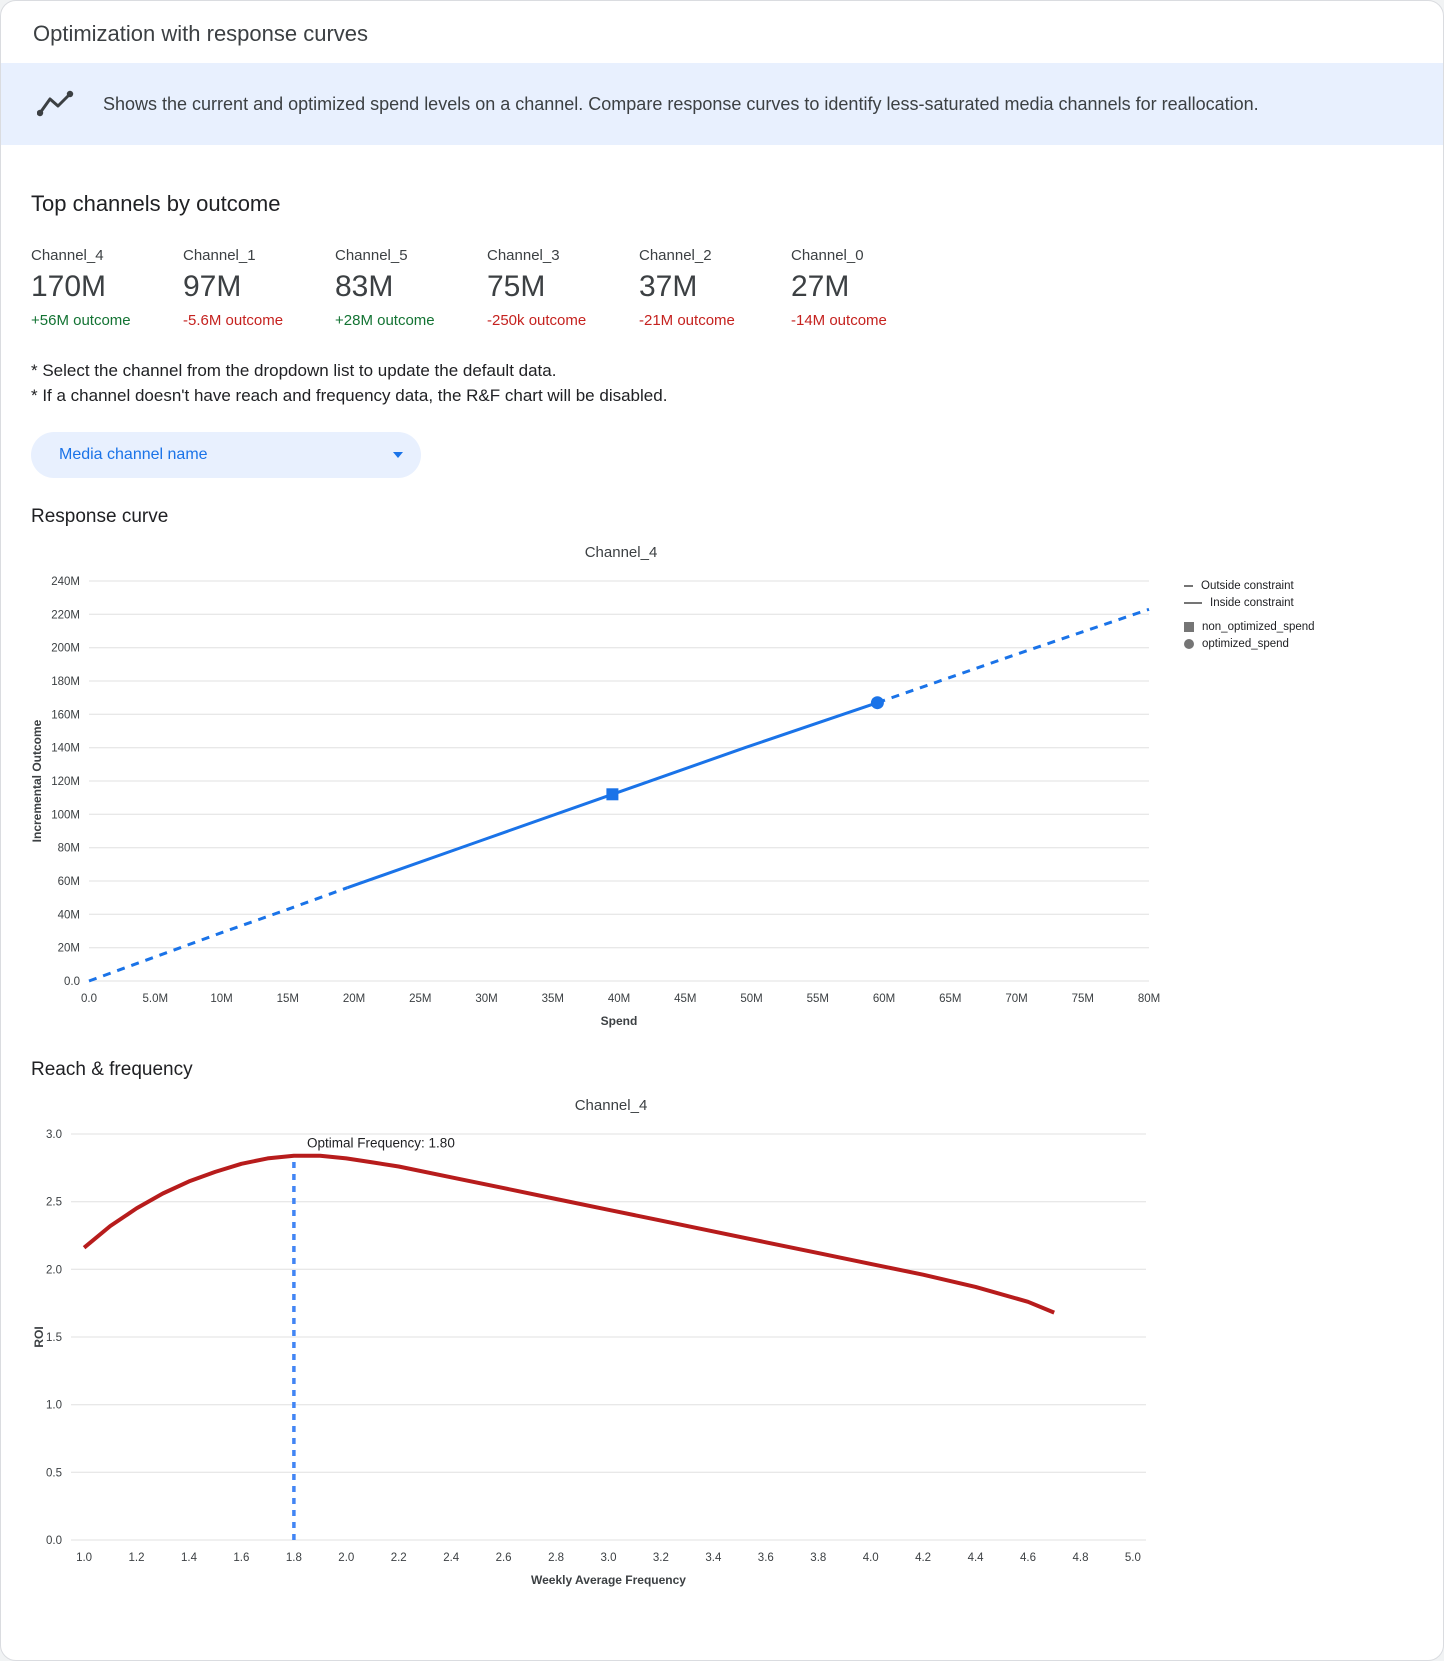 The image size is (1444, 1661). Describe the element at coordinates (65, 582) in the screenshot. I see `svg-text: 240M` at that location.